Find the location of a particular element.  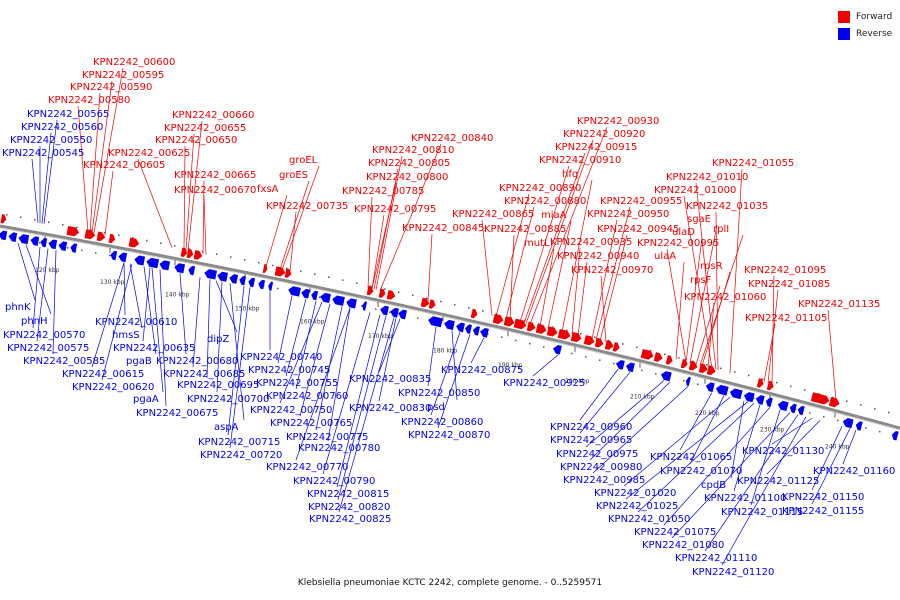

gene-label-reverse: KPN2242_01050 is located at coordinates (649, 519).